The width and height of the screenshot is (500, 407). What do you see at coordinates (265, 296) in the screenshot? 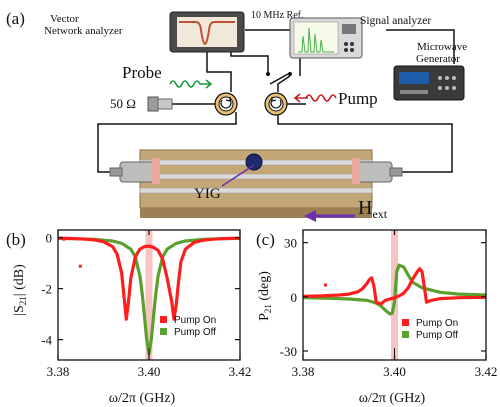
I see `y-axis-label-c: P21 (deg)` at bounding box center [265, 296].